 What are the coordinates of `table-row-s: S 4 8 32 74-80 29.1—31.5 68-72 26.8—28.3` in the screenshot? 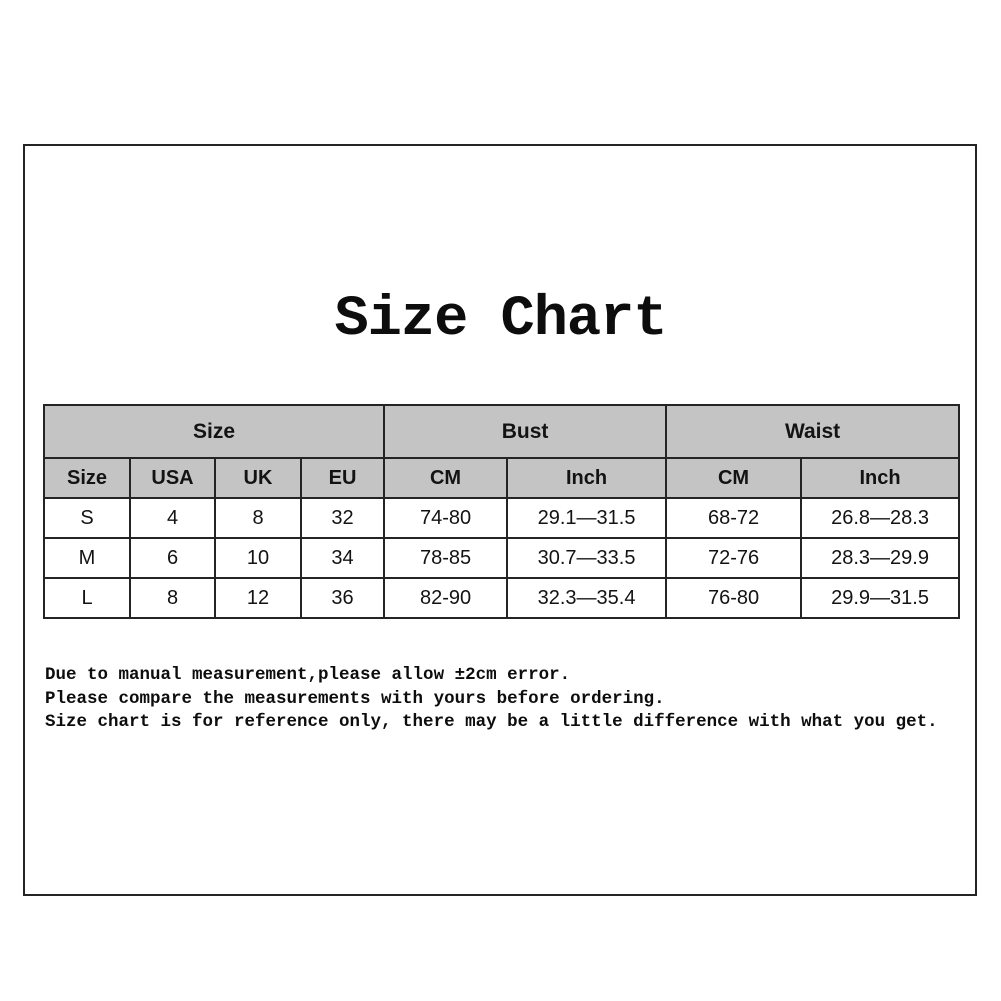 It's located at (502, 518).